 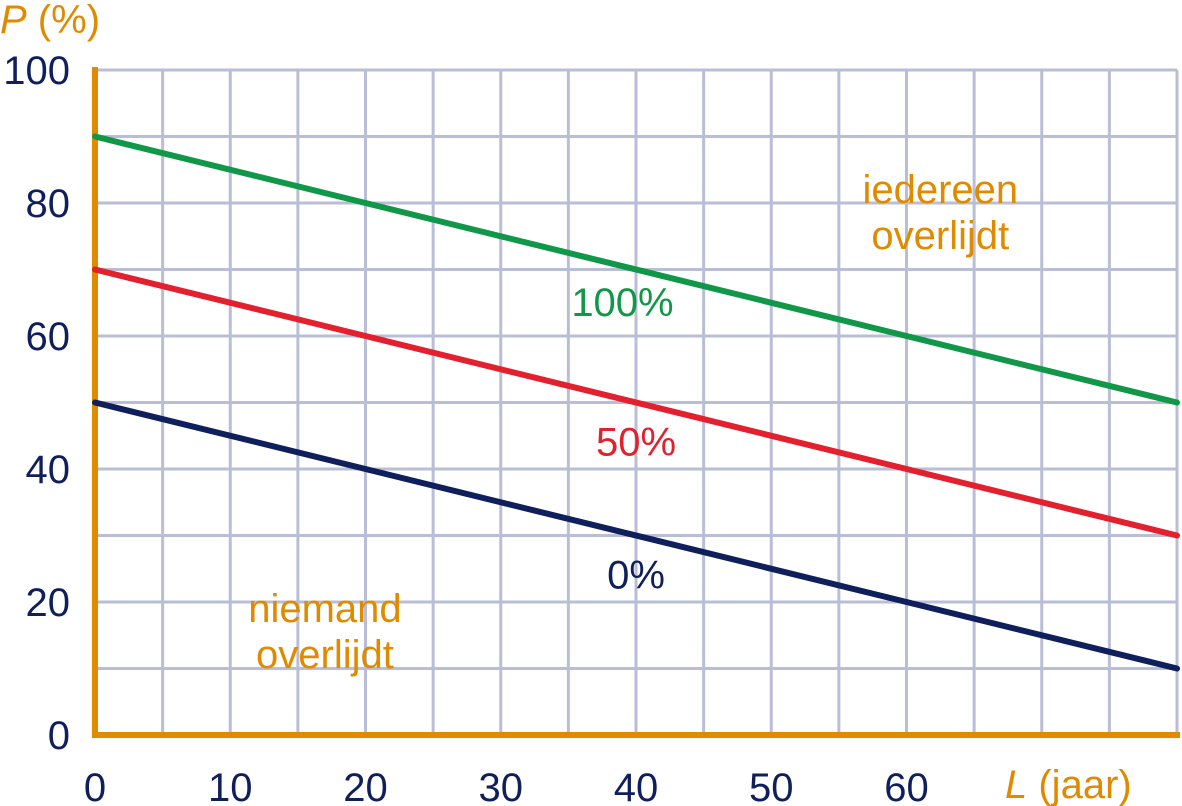 I want to click on y-tick-label: 0, so click(x=59, y=736).